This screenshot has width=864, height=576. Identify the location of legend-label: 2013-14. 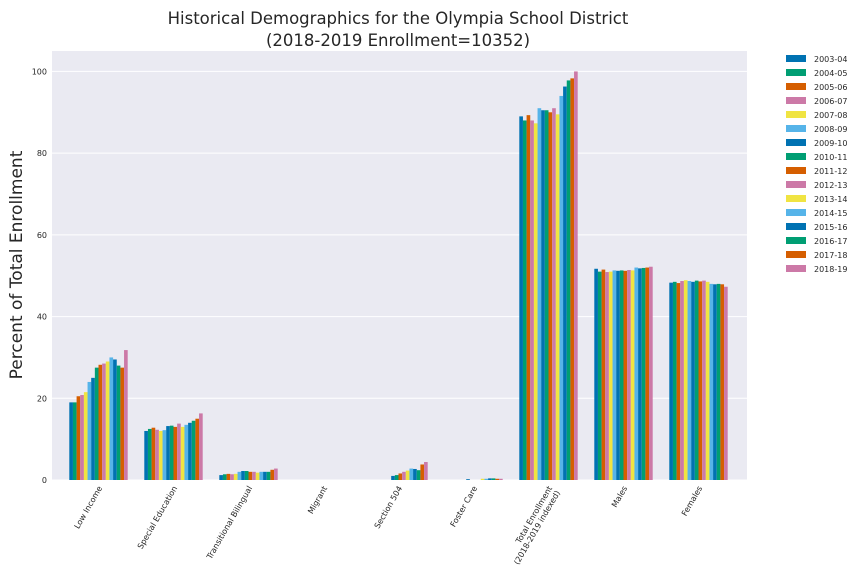
(830, 199).